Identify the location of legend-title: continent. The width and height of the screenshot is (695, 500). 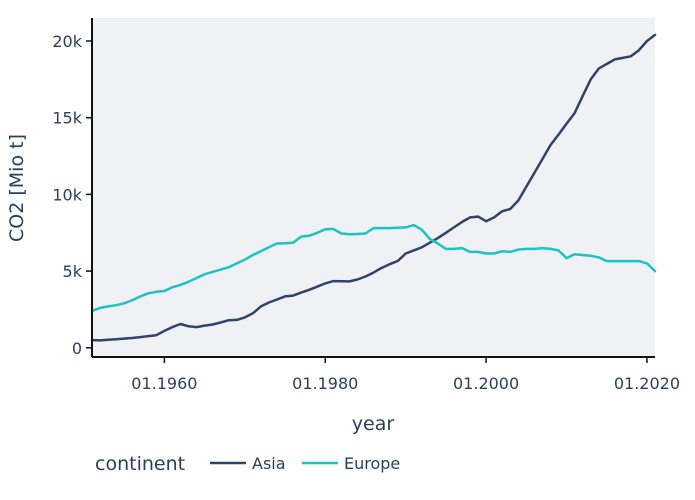
(140, 464).